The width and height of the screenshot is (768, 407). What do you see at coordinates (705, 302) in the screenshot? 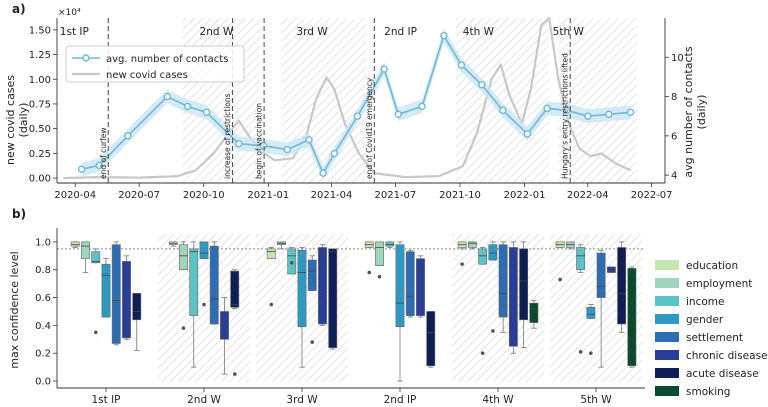
I see `legend-b-label: income` at bounding box center [705, 302].